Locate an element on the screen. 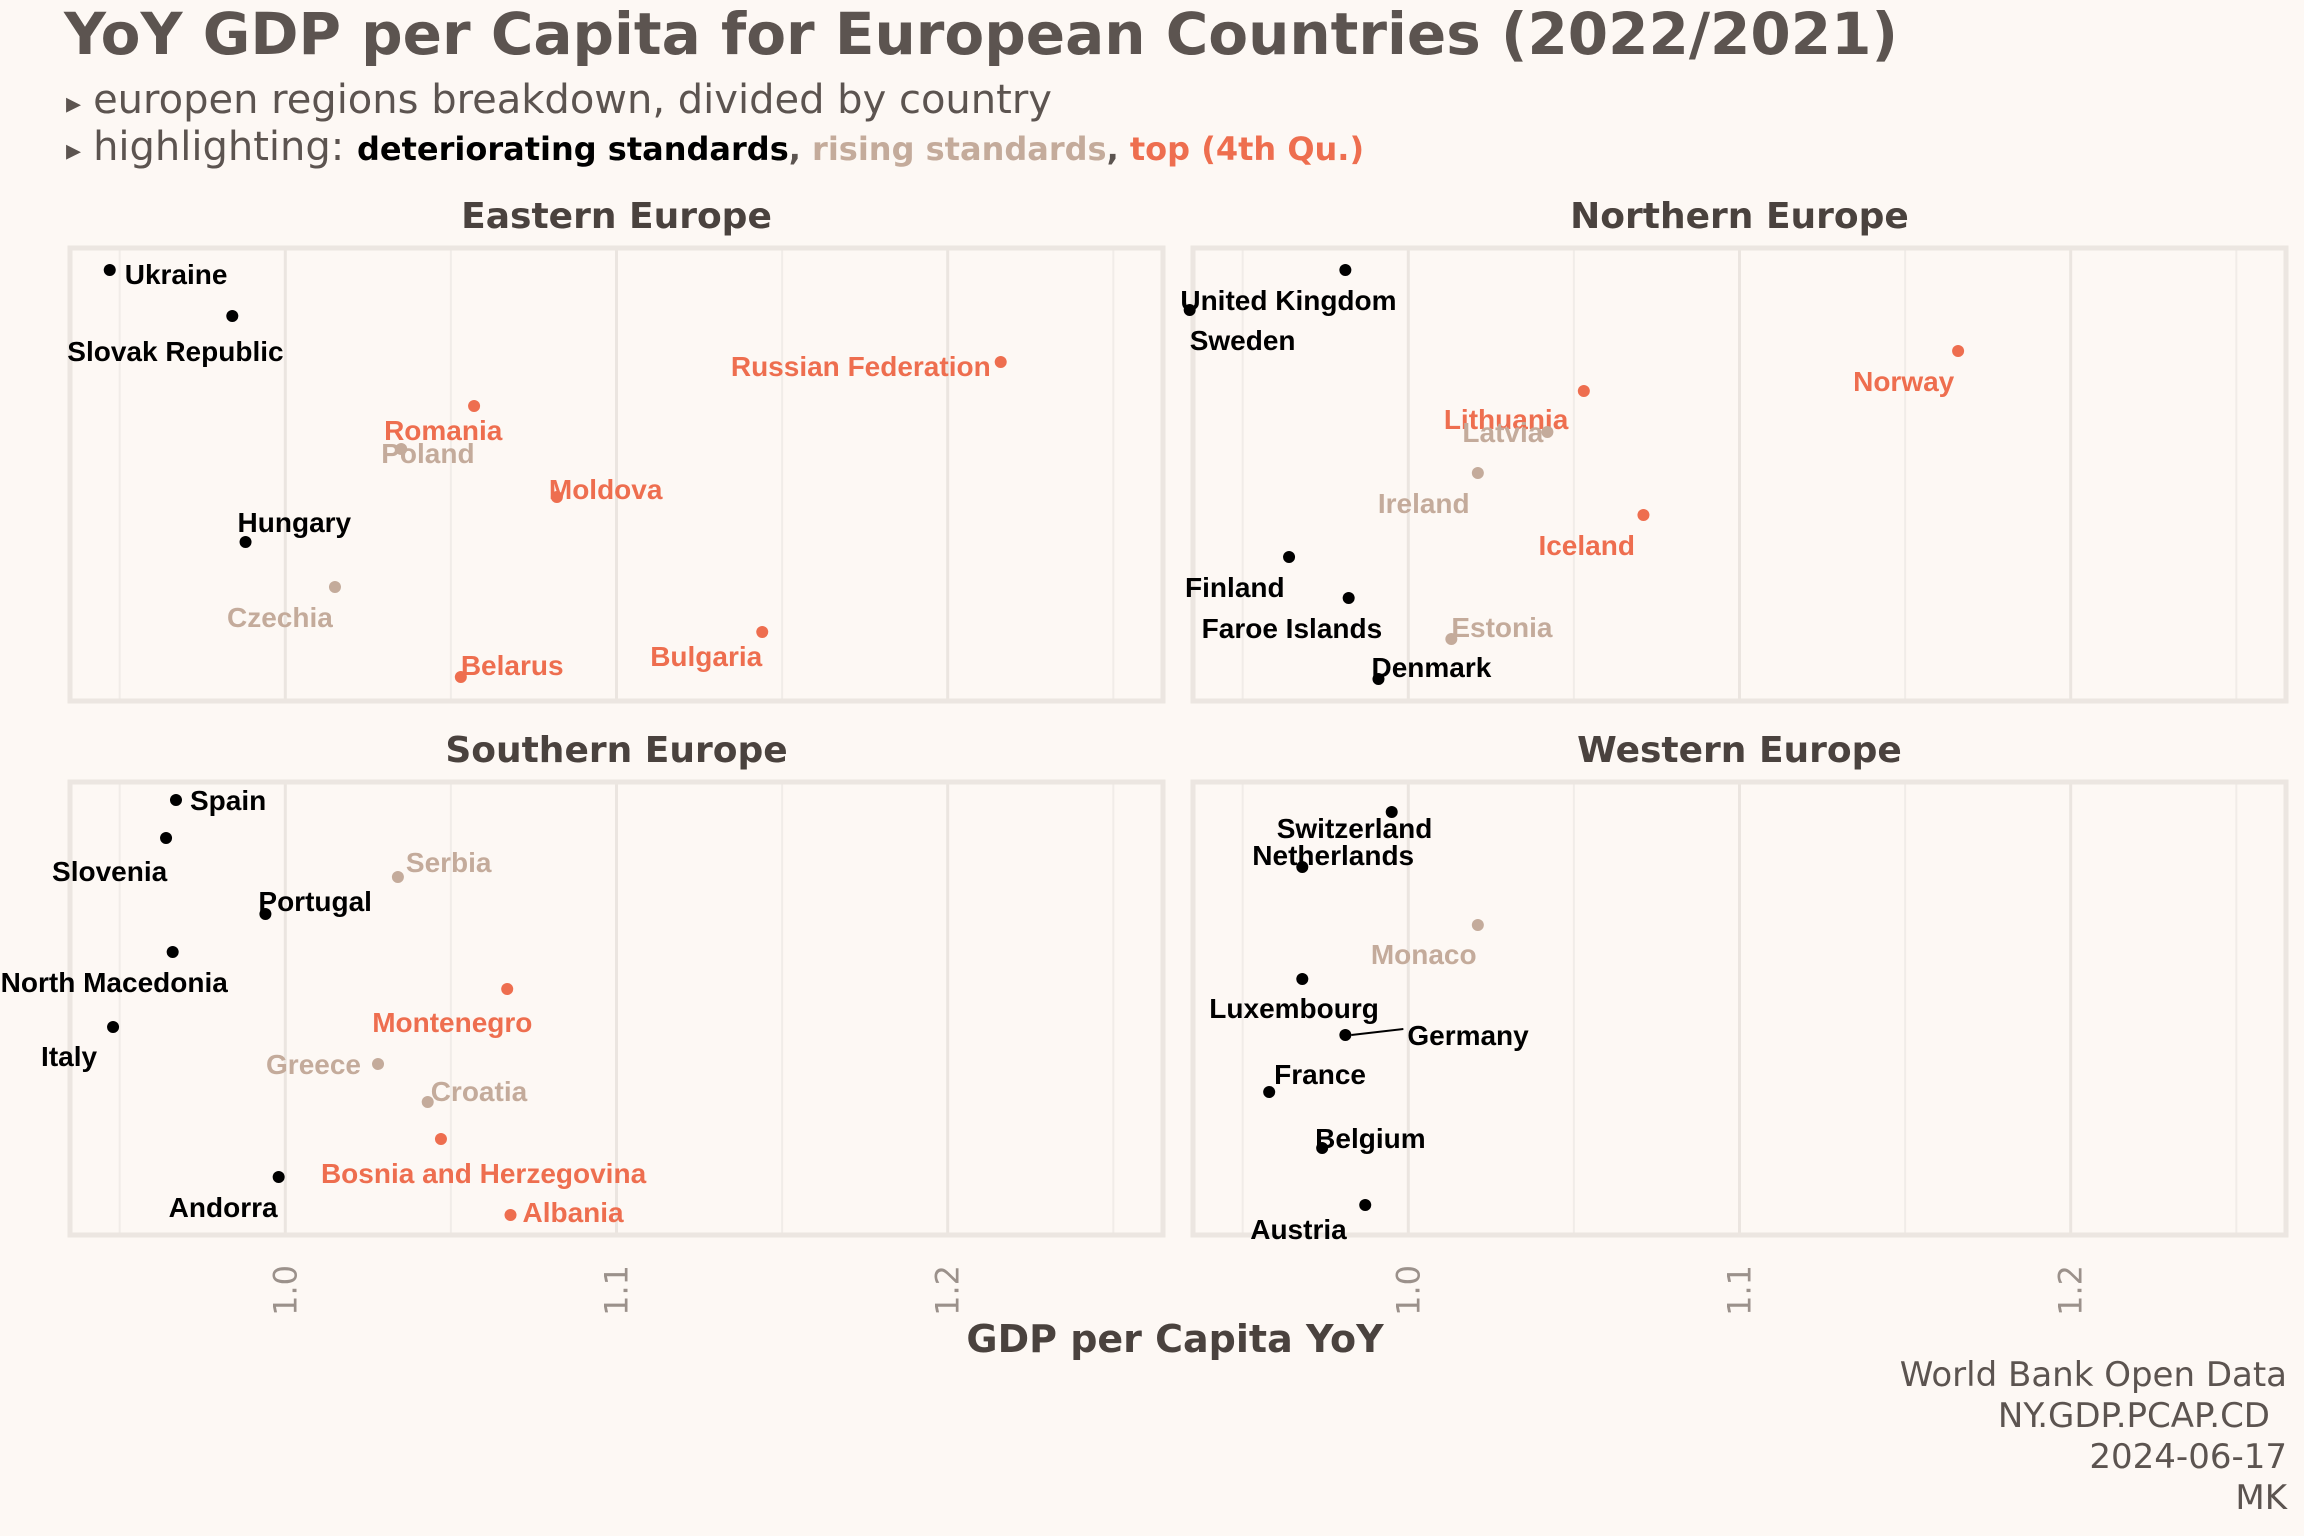 The image size is (2304, 1536). legend-top: top (4th Qu.) is located at coordinates (1247, 149).